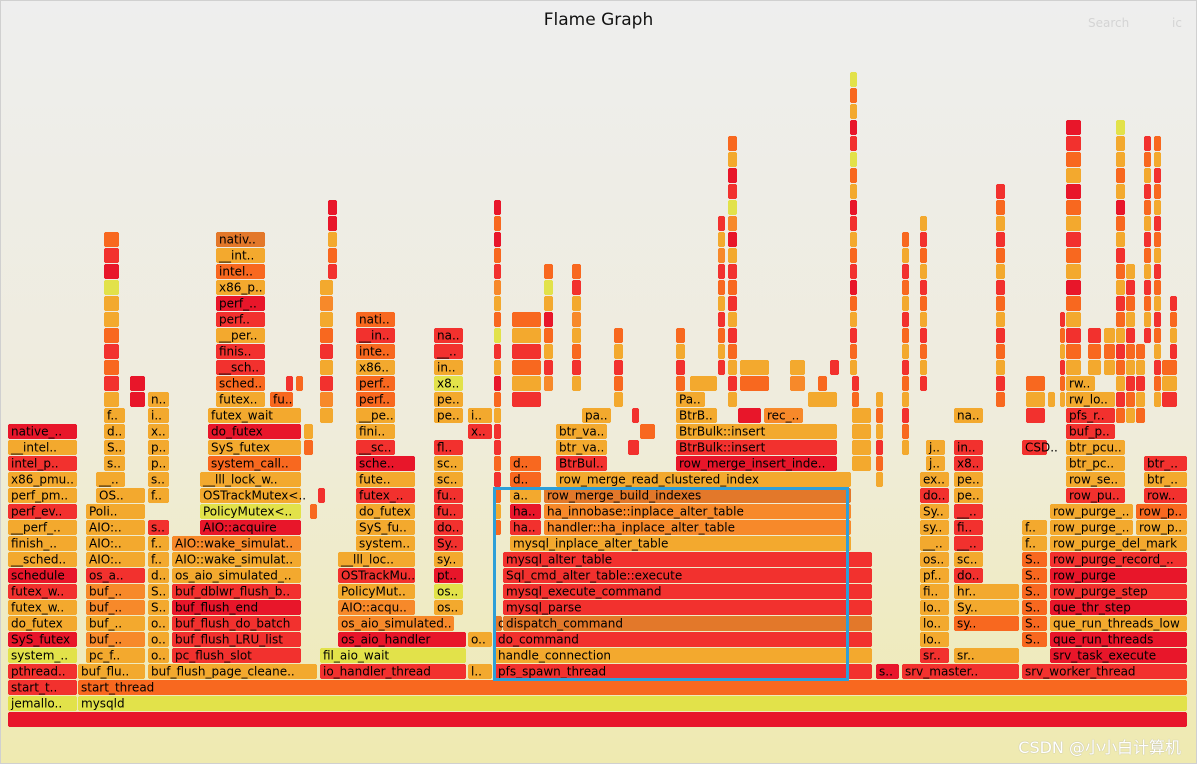 The width and height of the screenshot is (1197, 764). I want to click on flame-frame: Sql_cmd_alter_table::execute, so click(687, 575).